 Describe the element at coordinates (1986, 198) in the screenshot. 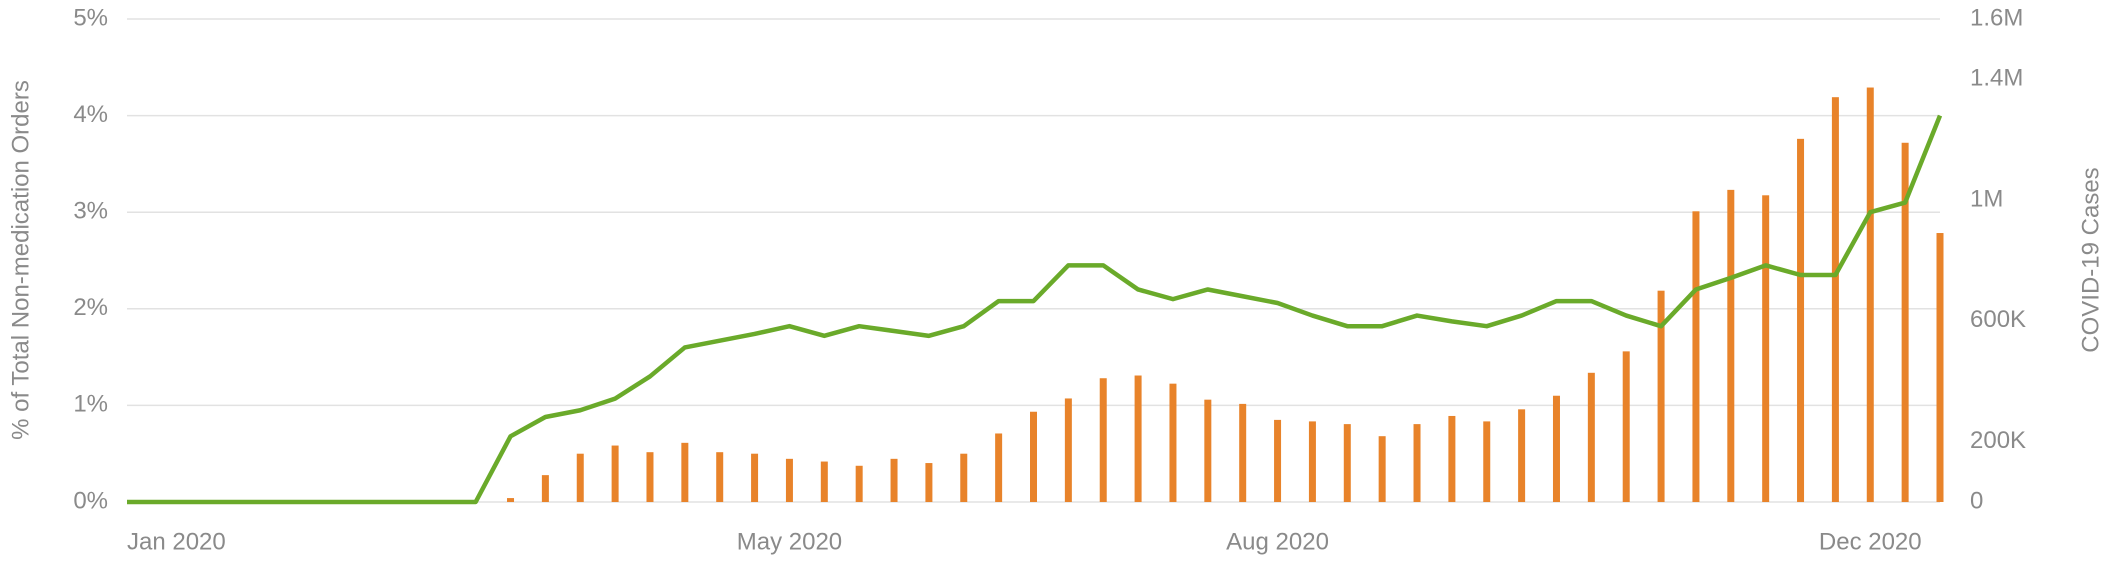

I see `y2-tick-label: 1M` at that location.